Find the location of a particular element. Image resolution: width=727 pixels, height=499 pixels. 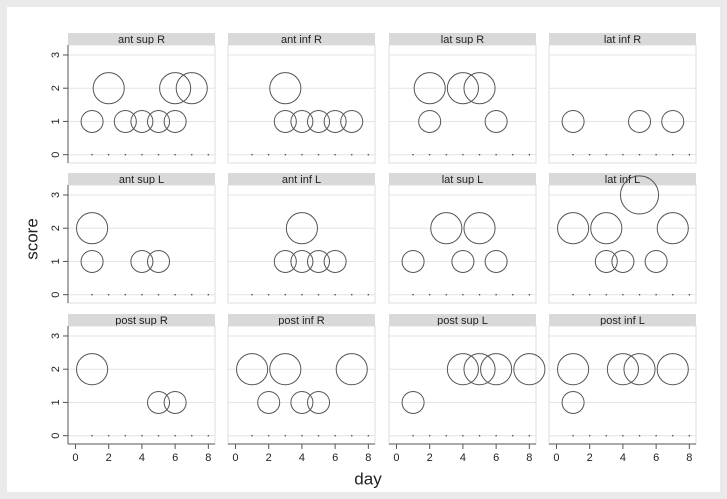

y-tick-label: 0 is located at coordinates (56, 436).